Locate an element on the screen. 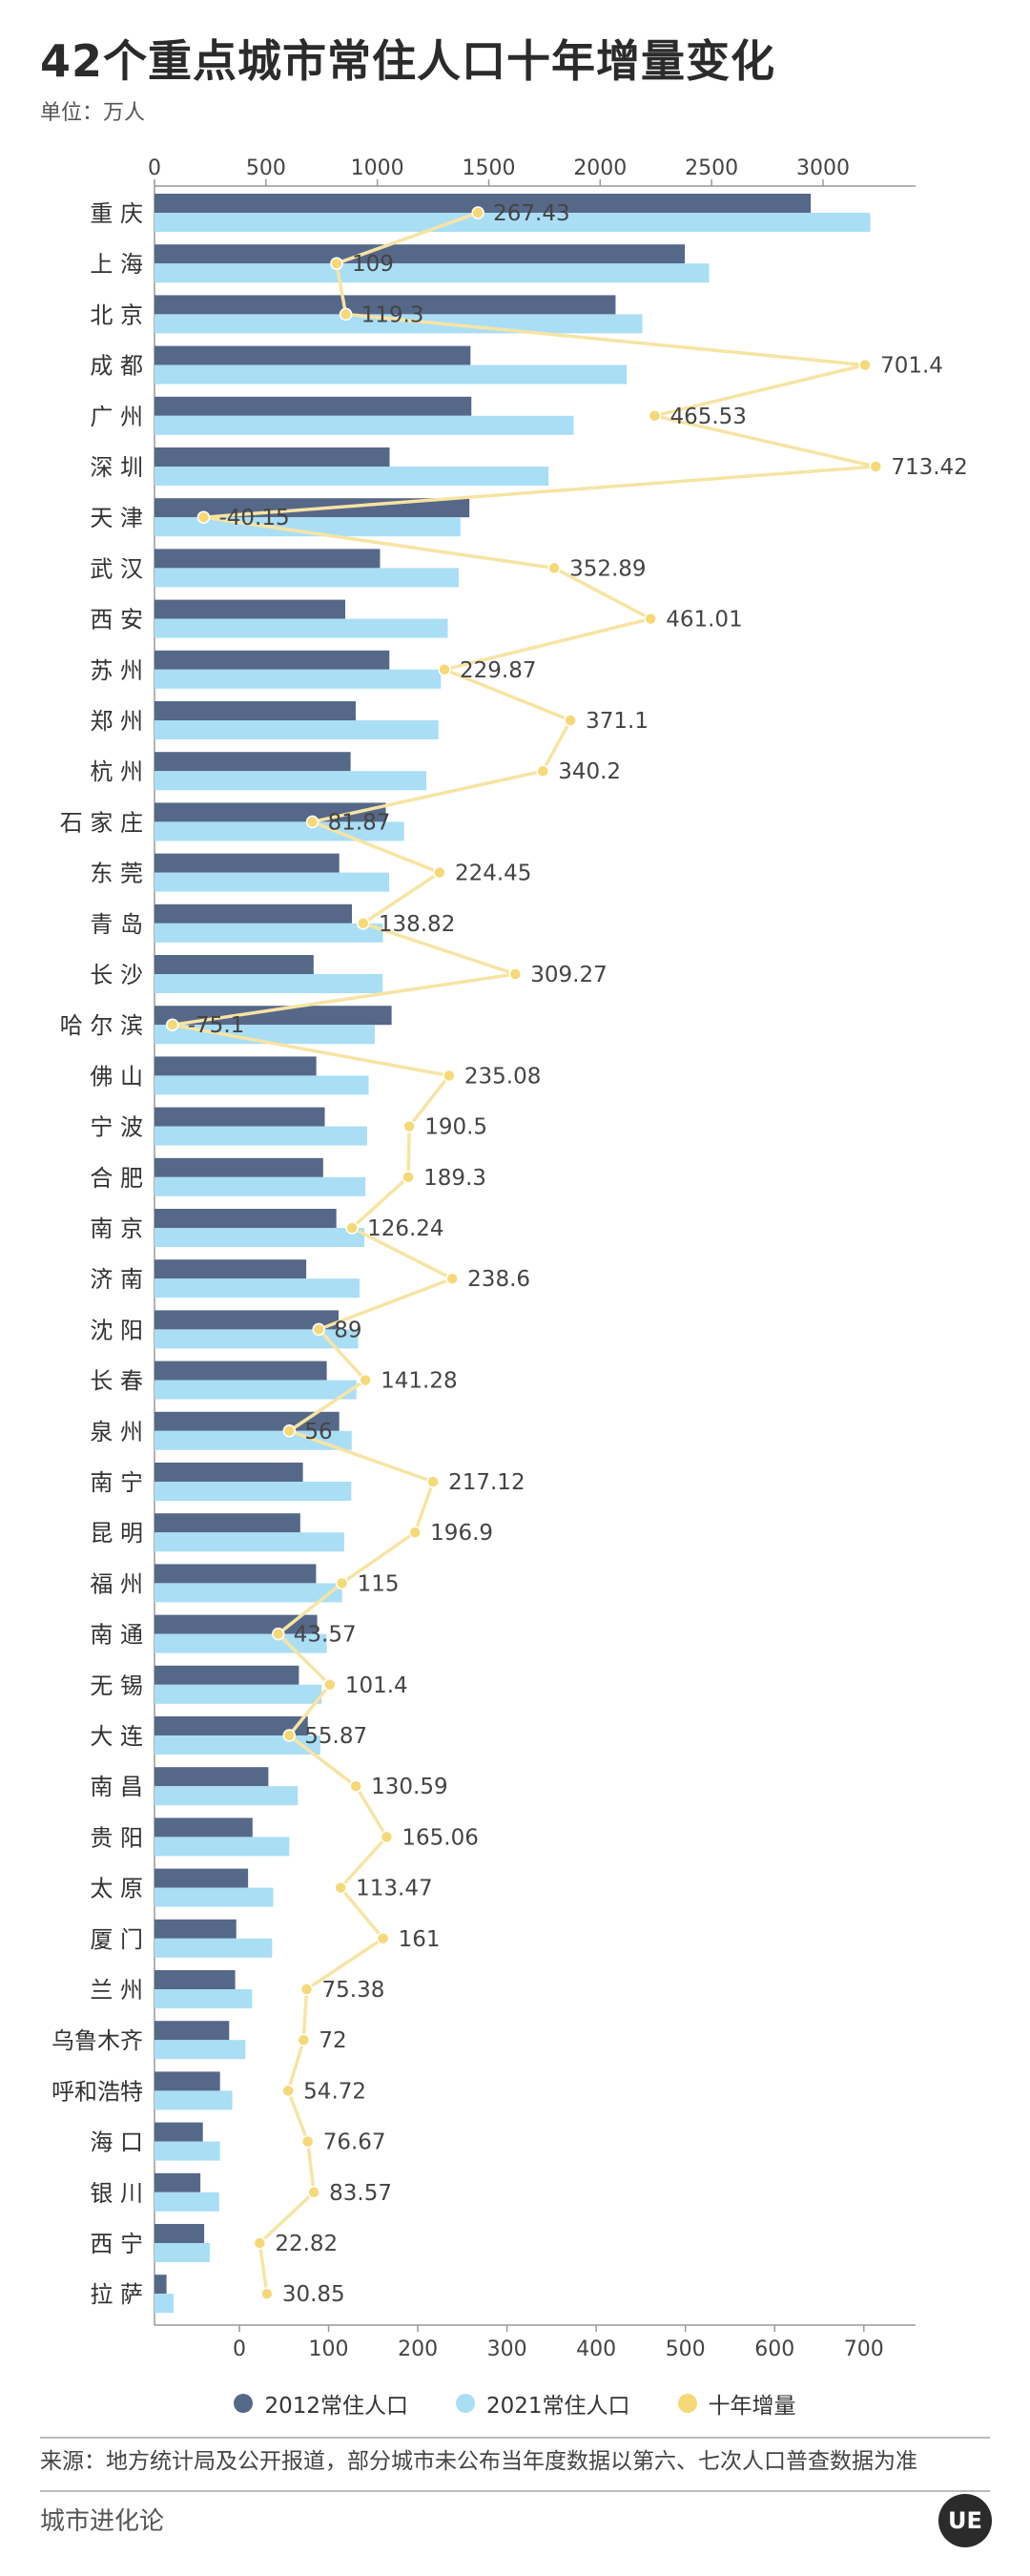 The image size is (1030, 2576). increase-data-label: 238.6 is located at coordinates (498, 1279).